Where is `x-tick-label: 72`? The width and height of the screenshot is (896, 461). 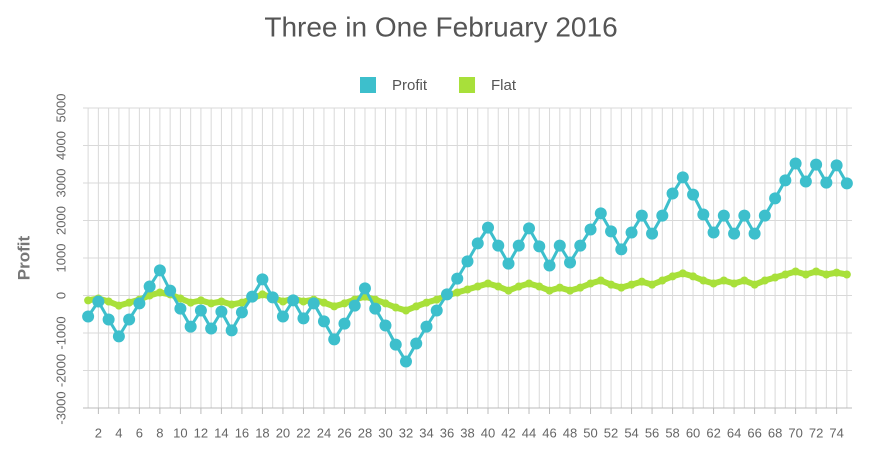 x-tick-label: 72 is located at coordinates (816, 432).